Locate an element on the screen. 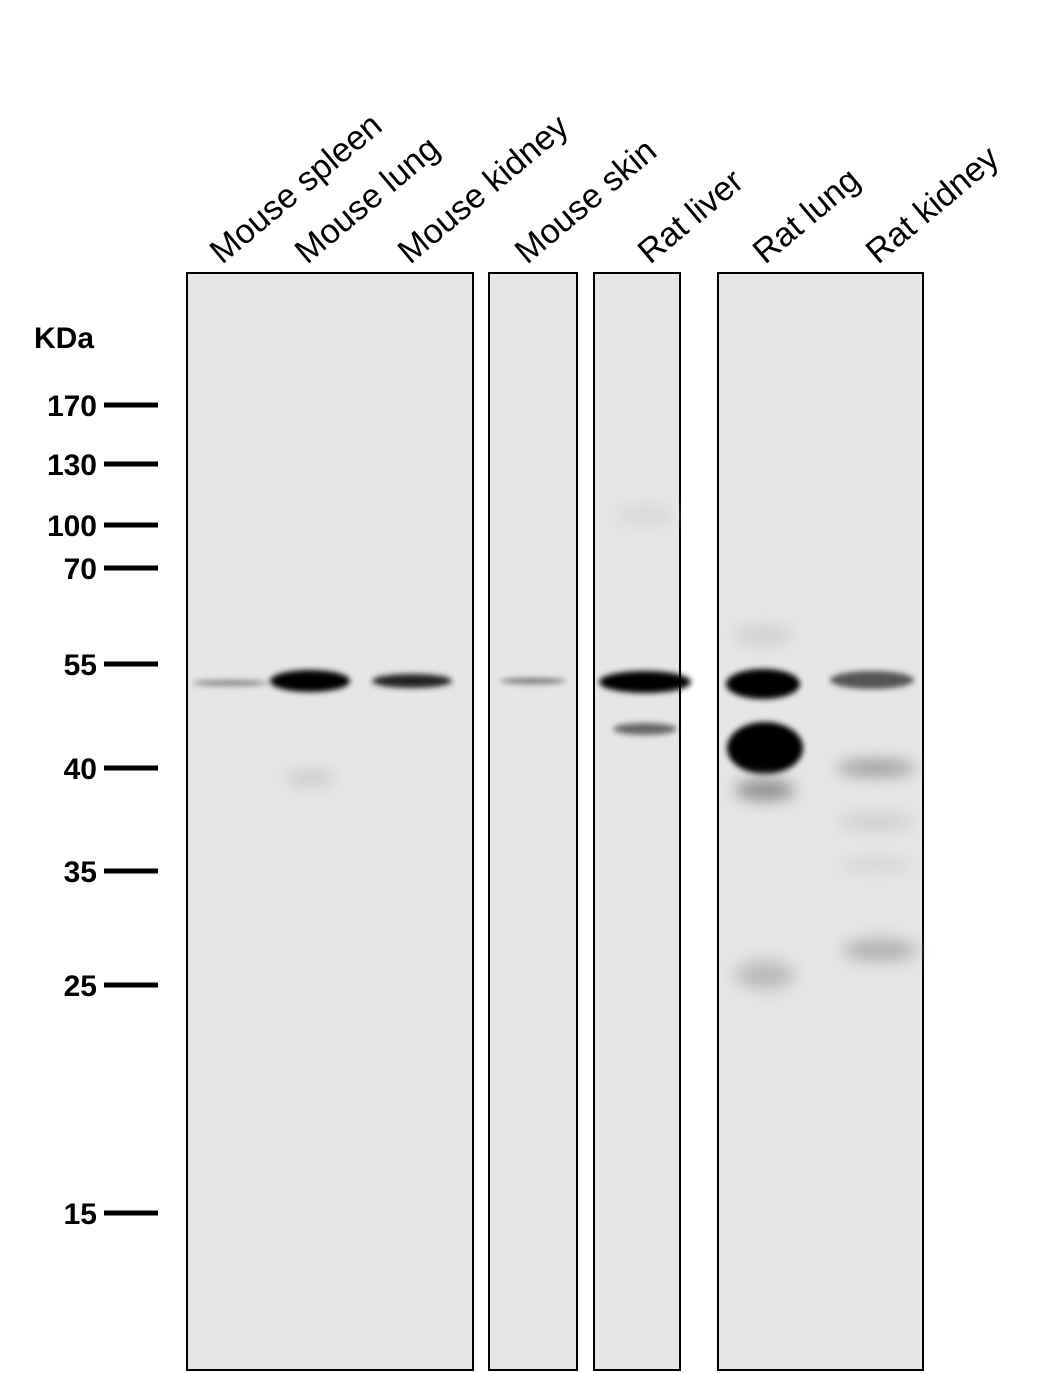 The width and height of the screenshot is (1058, 1373). marker-label: 100 is located at coordinates (72, 526).